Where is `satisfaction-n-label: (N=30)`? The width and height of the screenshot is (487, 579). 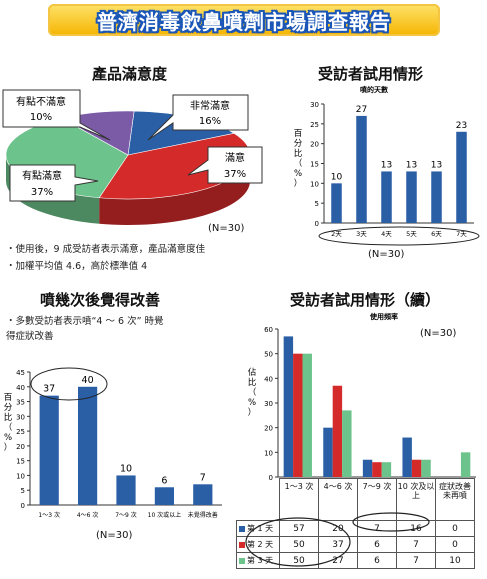
satisfaction-n-label: (N=30) is located at coordinates (226, 228).